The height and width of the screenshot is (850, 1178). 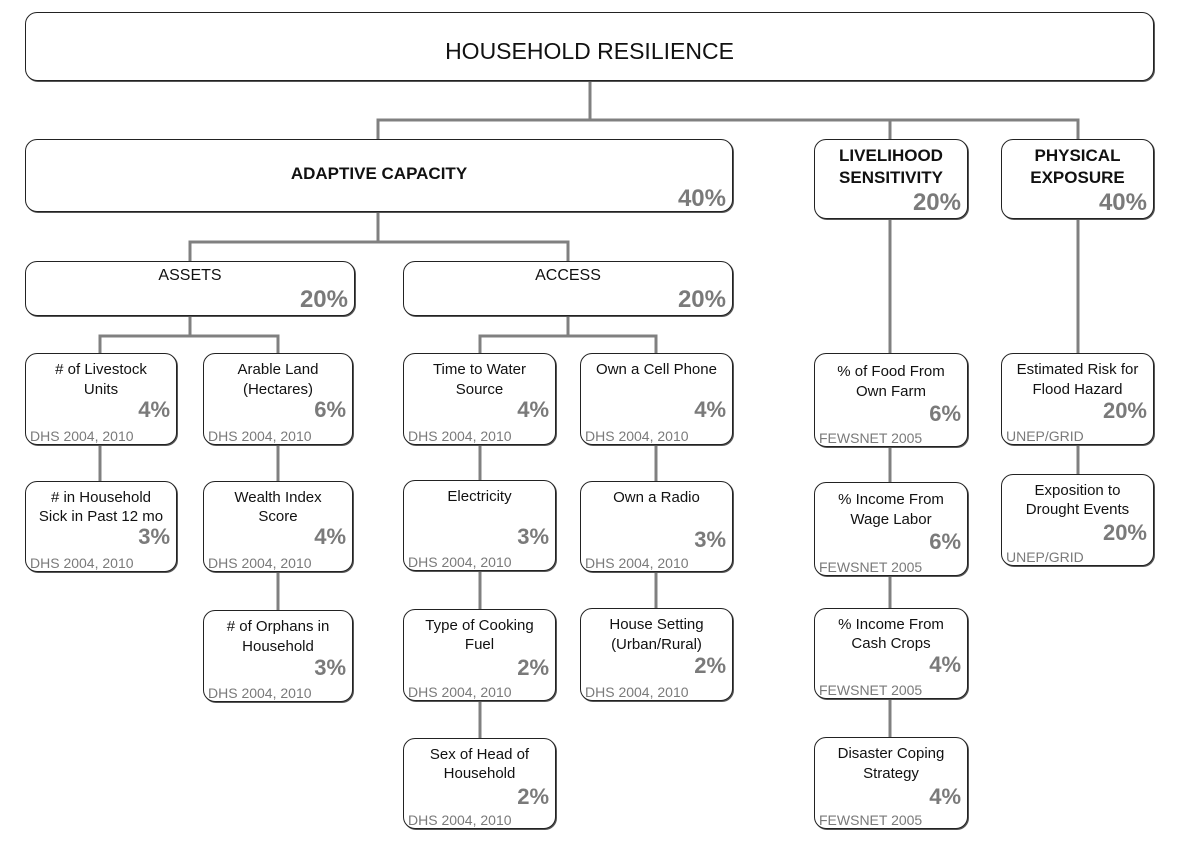 What do you see at coordinates (330, 409) in the screenshot?
I see `indicator-arable-weight: 6%` at bounding box center [330, 409].